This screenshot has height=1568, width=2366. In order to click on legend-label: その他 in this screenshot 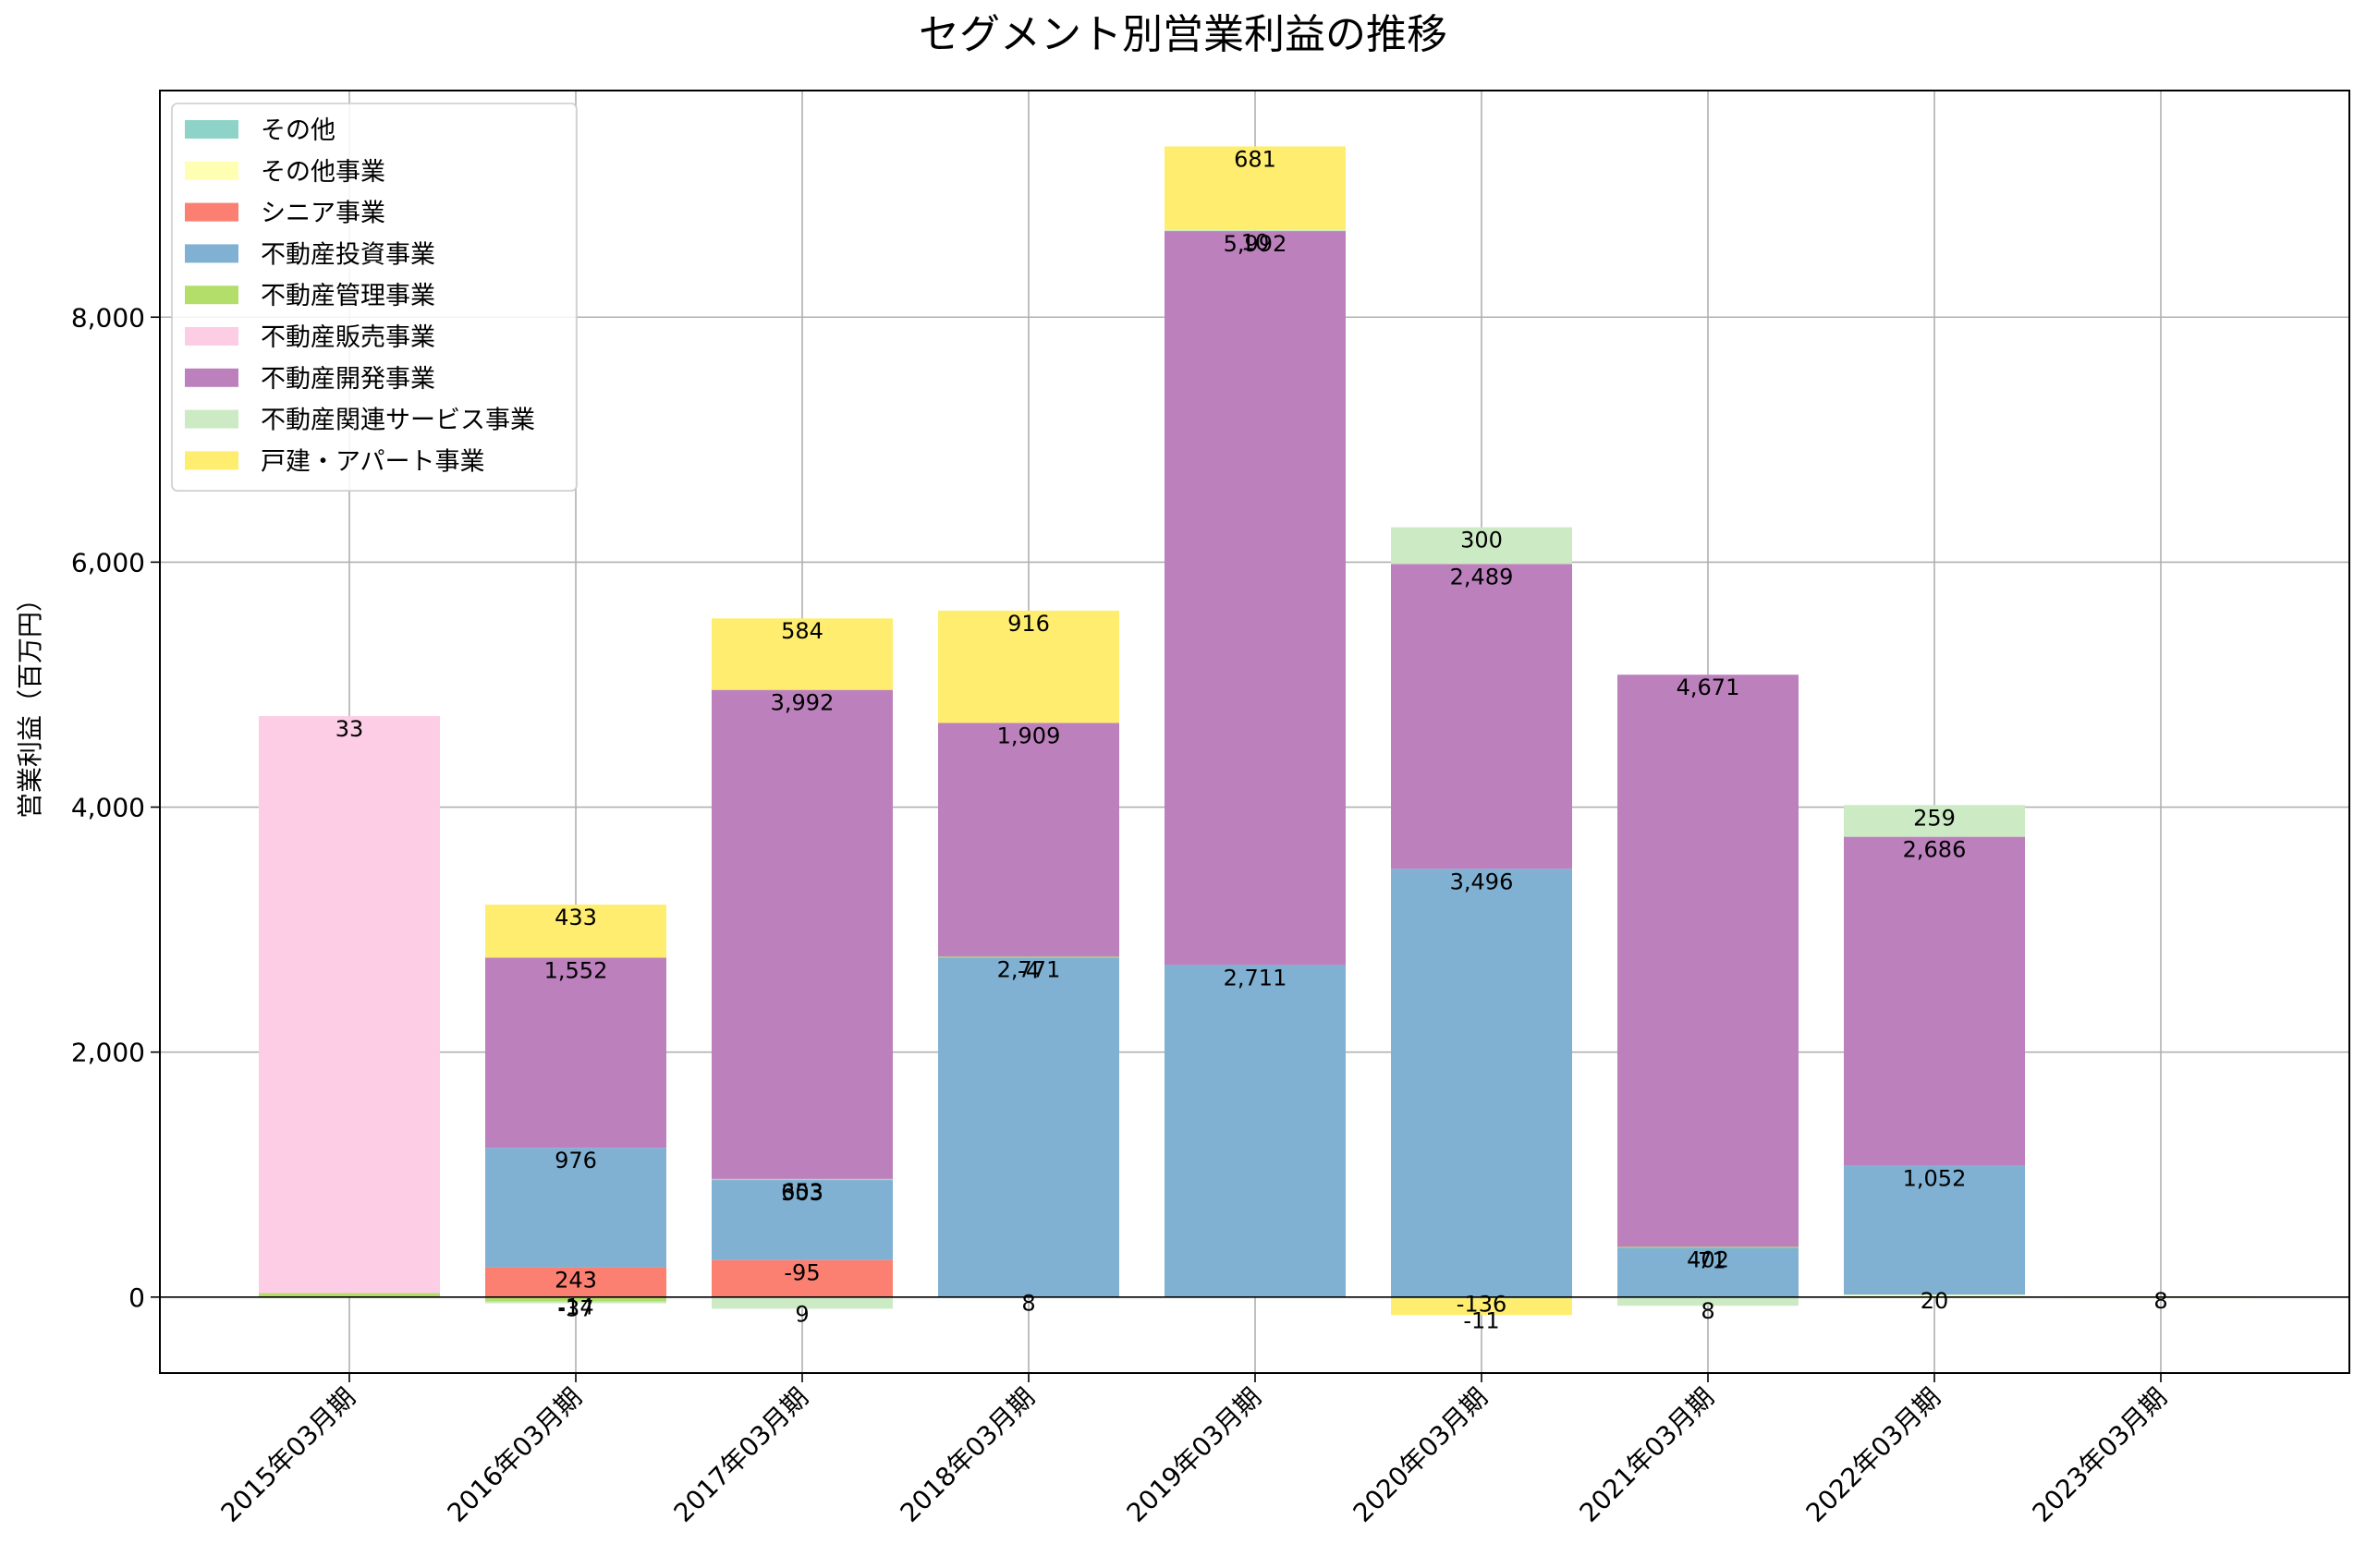, I will do `click(298, 130)`.